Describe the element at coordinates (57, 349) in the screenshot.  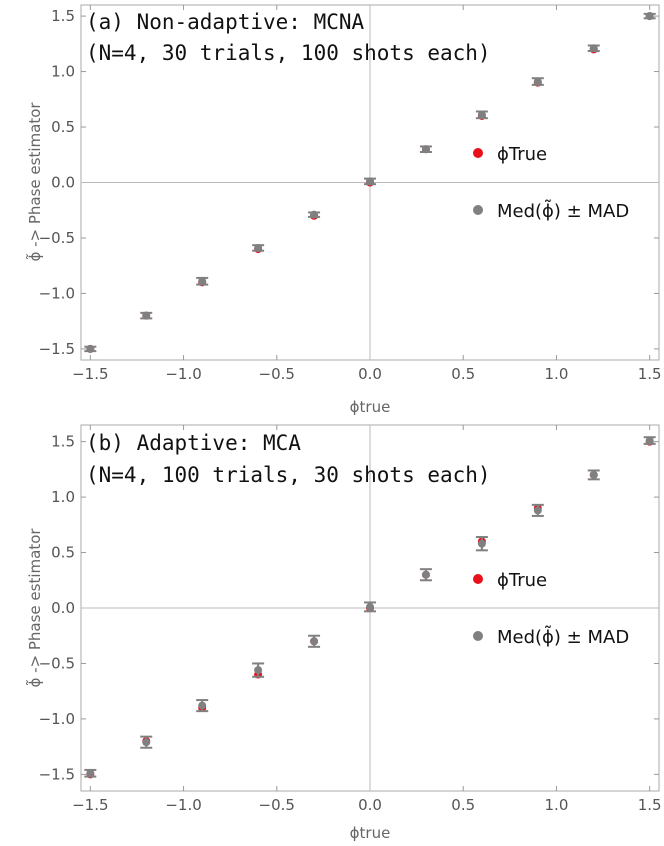
I see `y-tick-label-a-0: −1.5` at that location.